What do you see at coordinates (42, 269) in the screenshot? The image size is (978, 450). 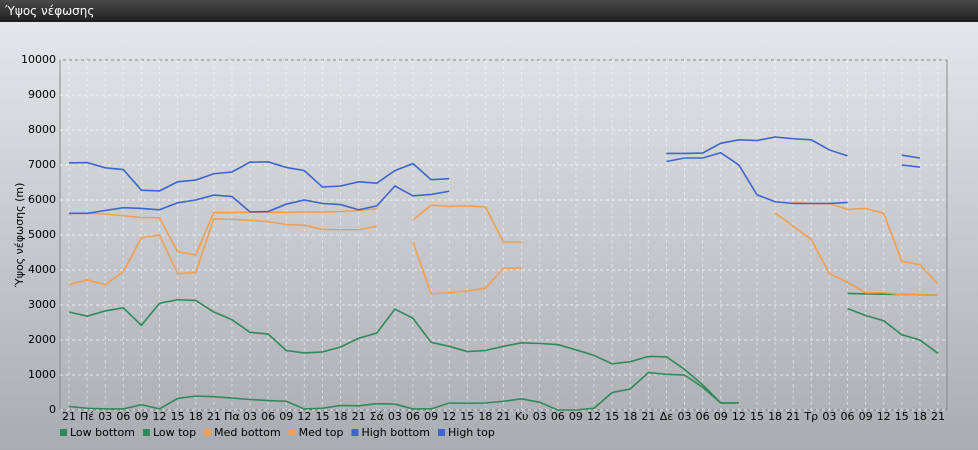 I see `y-tick-label: 4000` at bounding box center [42, 269].